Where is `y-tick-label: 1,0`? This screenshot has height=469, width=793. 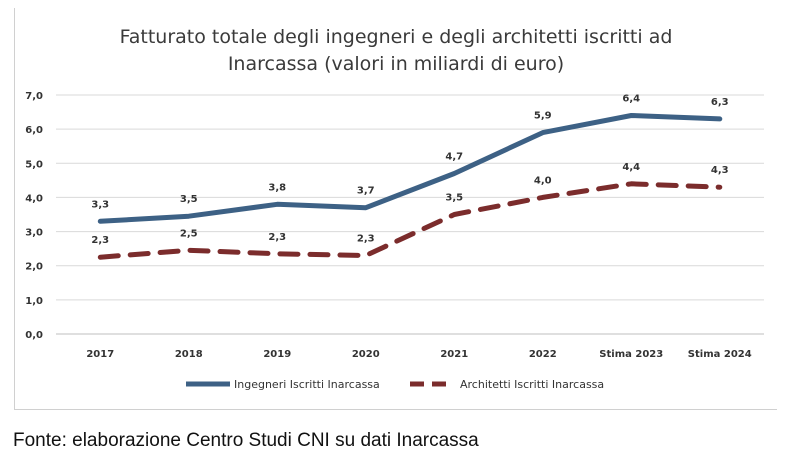 y-tick-label: 1,0 is located at coordinates (34, 301).